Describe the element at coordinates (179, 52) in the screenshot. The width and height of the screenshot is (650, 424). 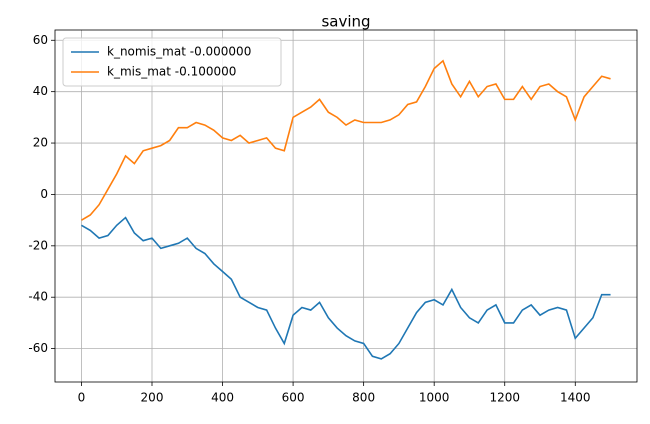
I see `legend-label: k_nomis_mat -0.000000` at that location.